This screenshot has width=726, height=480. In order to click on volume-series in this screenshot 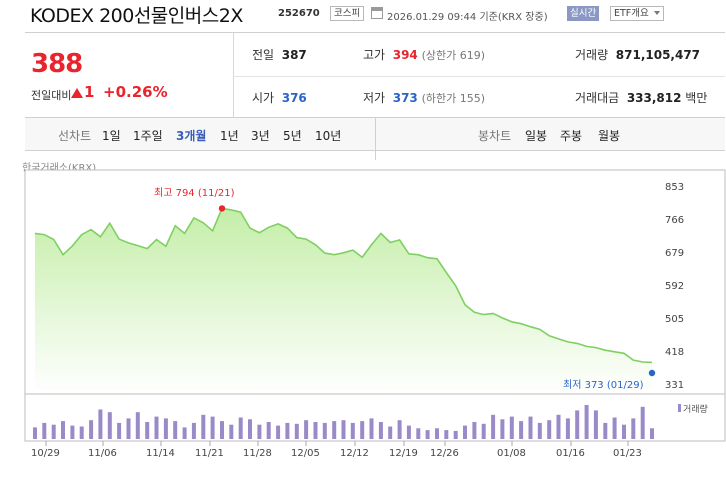, I will do `click(343, 422)`.